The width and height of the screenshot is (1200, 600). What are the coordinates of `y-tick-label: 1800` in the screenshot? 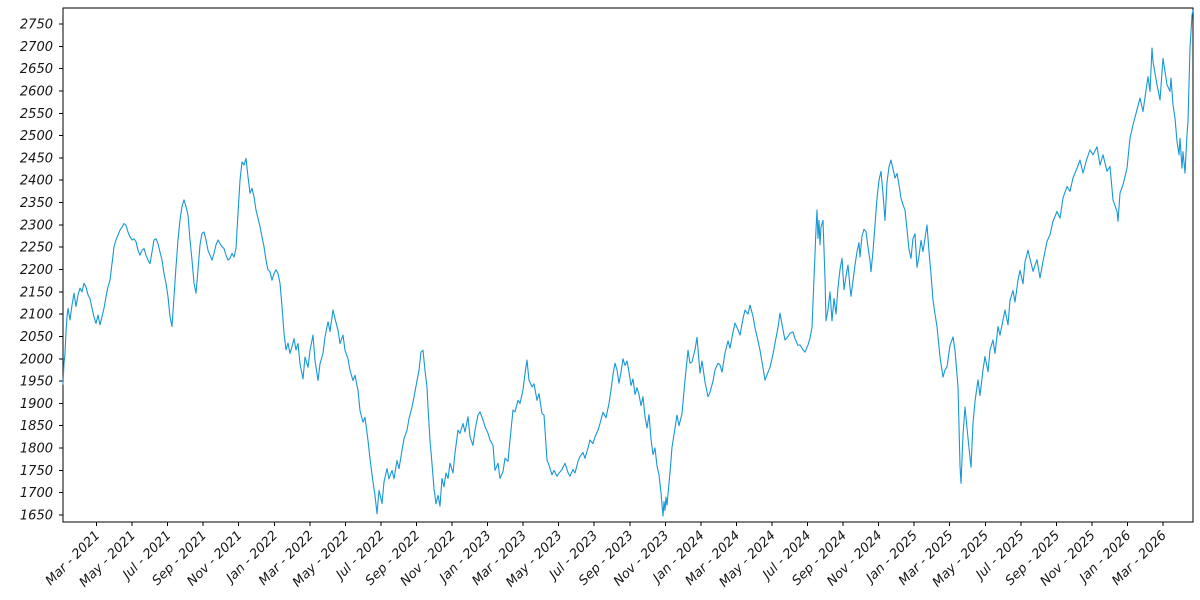 It's located at (36, 449).